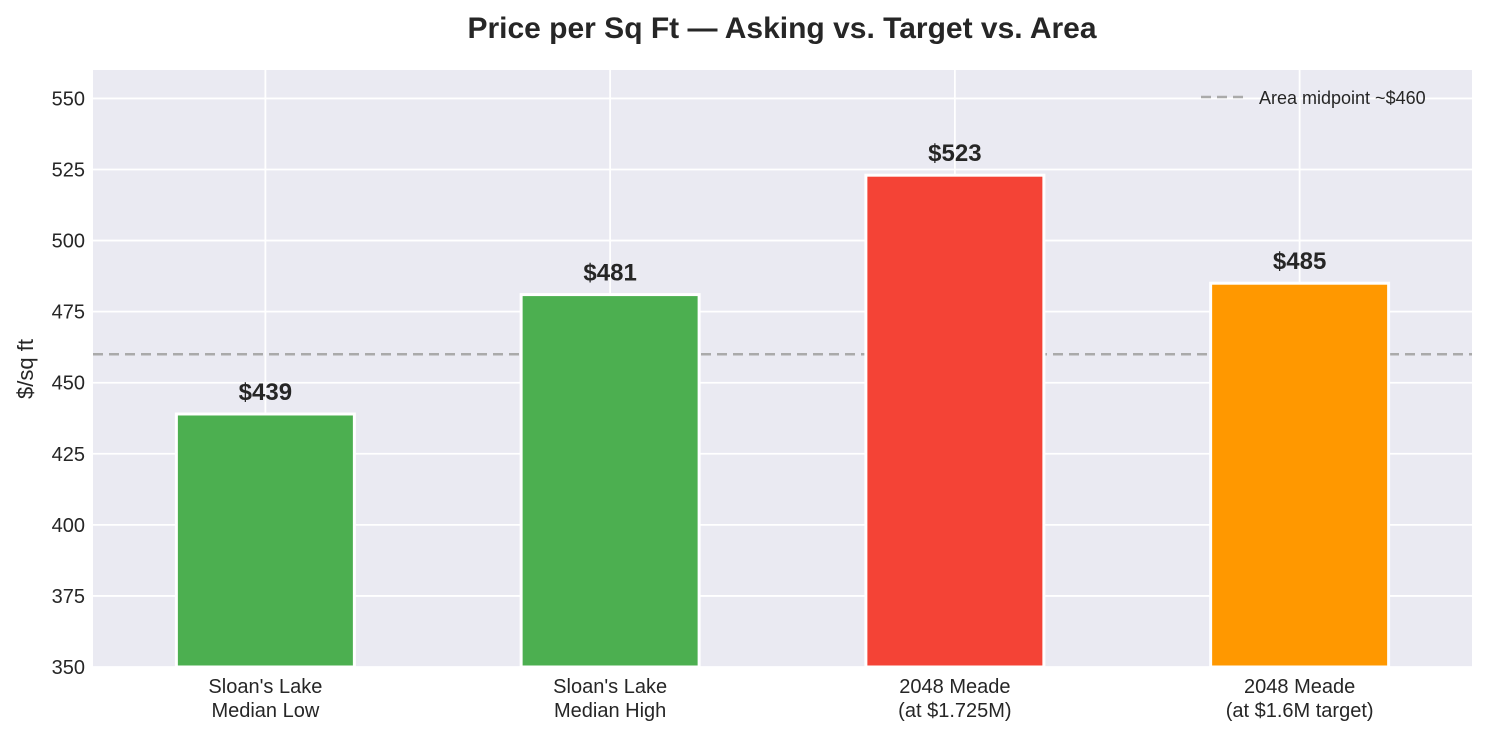  I want to click on legend: Area midpoint ~$460, so click(1313, 98).